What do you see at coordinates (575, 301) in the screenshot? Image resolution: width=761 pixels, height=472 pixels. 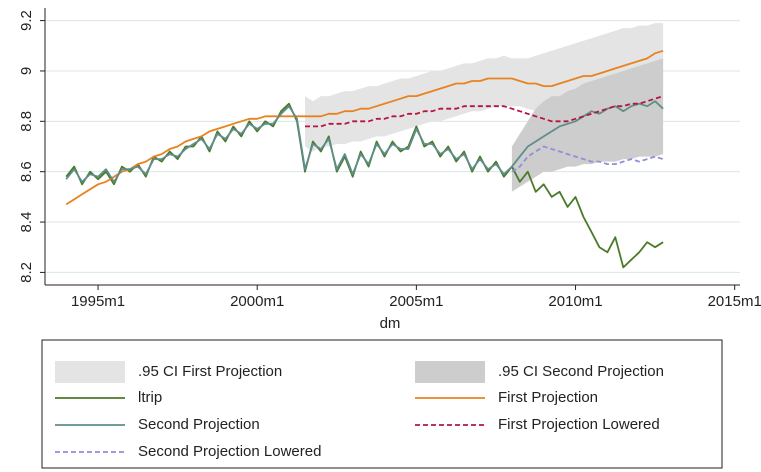 I see `x-tick-label: 2010m1` at bounding box center [575, 301].